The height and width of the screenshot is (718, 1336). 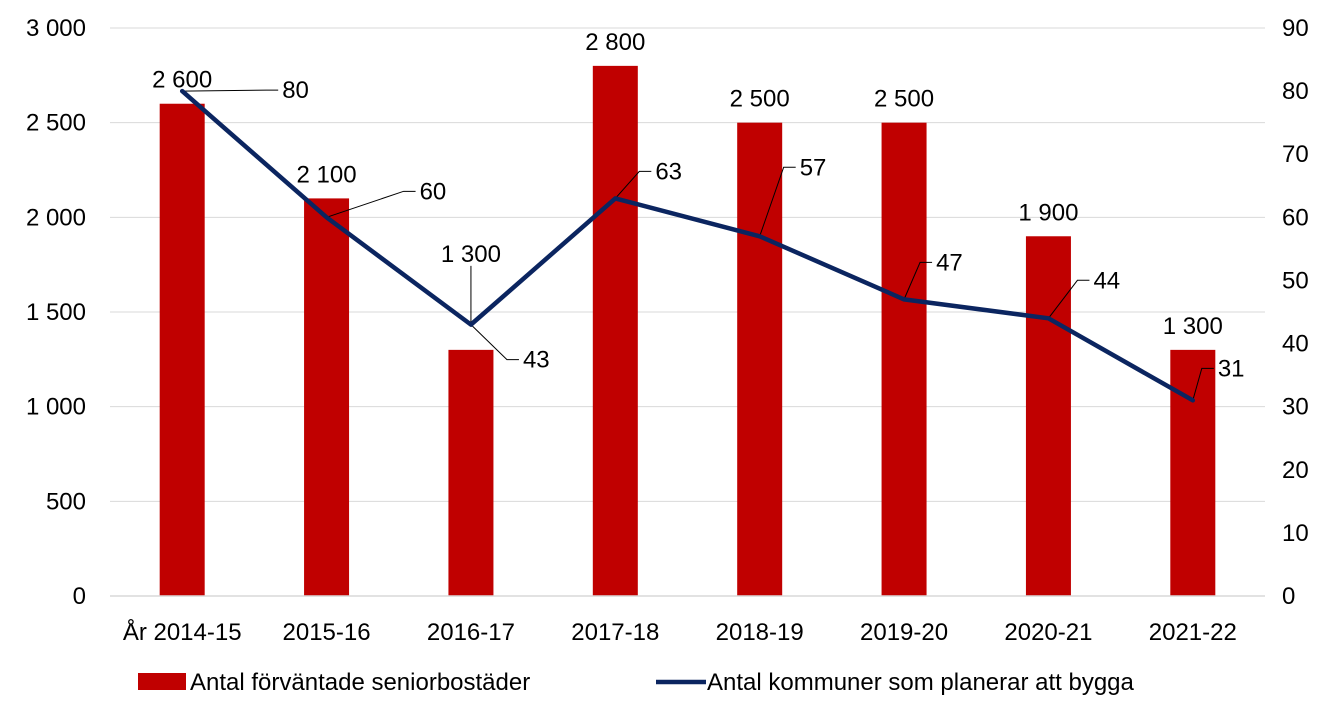 I want to click on line-data-label: 31, so click(x=1231, y=368).